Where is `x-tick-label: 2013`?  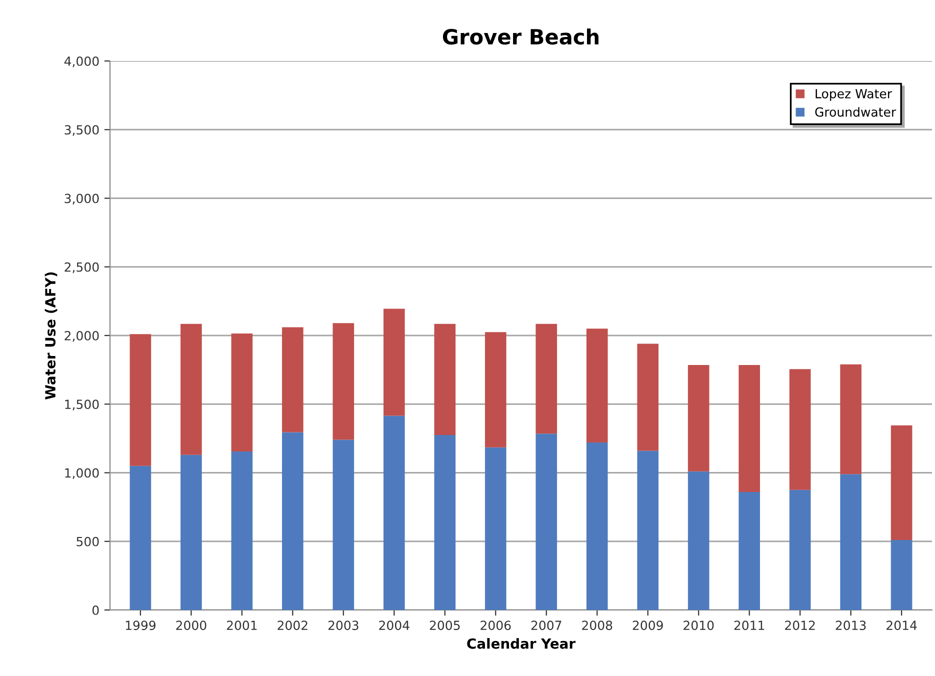
x-tick-label: 2013 is located at coordinates (851, 625).